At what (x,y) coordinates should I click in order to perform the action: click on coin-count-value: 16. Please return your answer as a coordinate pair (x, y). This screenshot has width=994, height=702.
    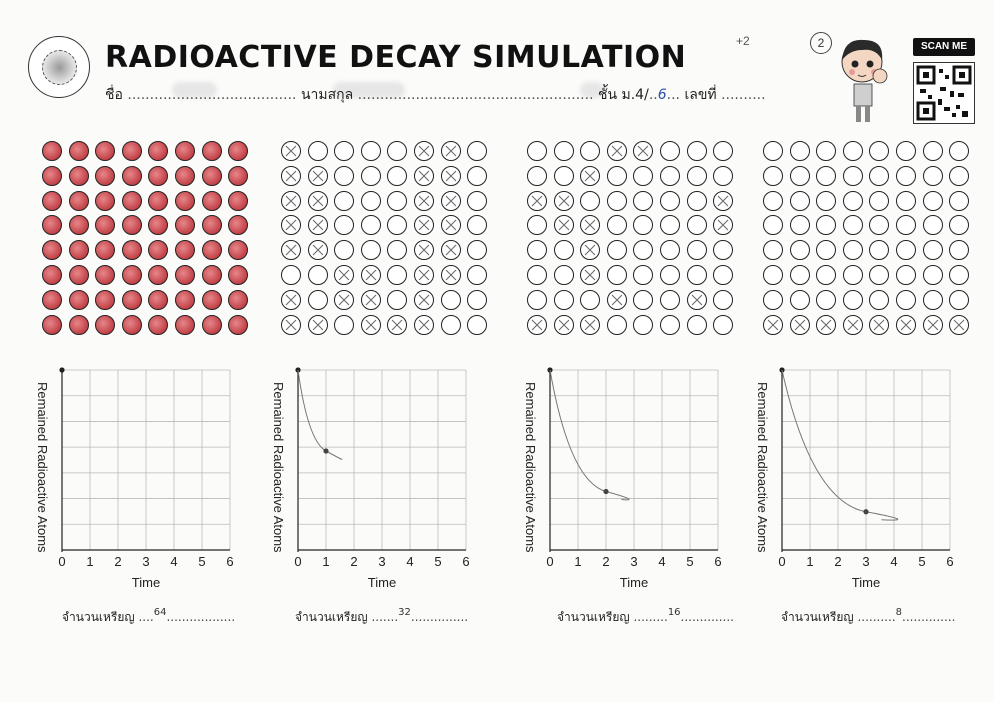
    Looking at the image, I should click on (674, 612).